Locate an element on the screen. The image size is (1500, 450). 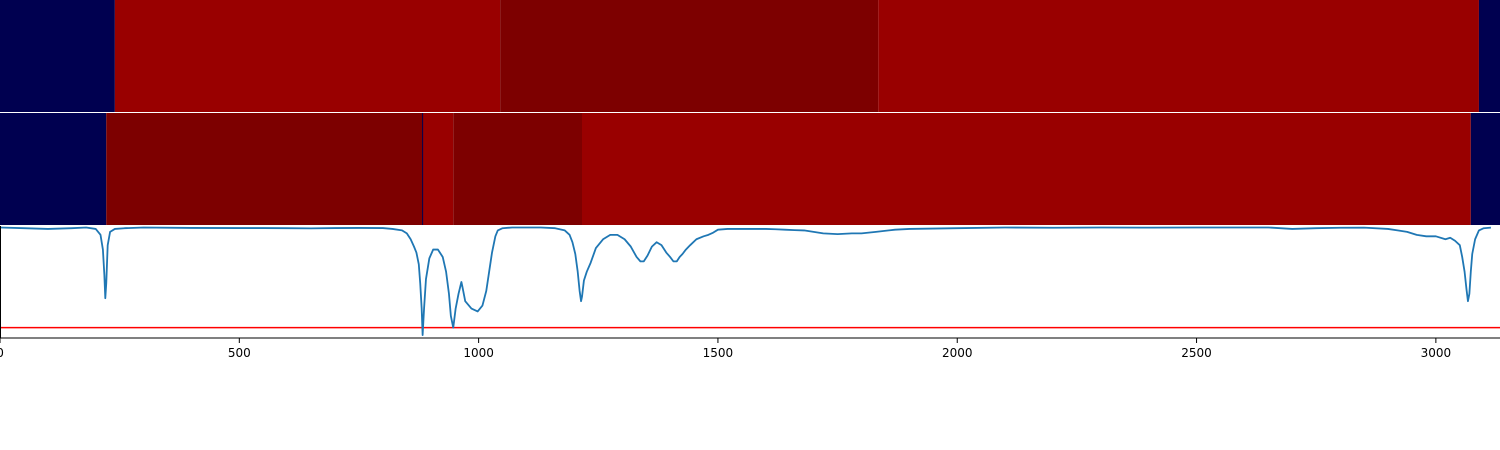
x-tick-label: 2500 is located at coordinates (1196, 353).